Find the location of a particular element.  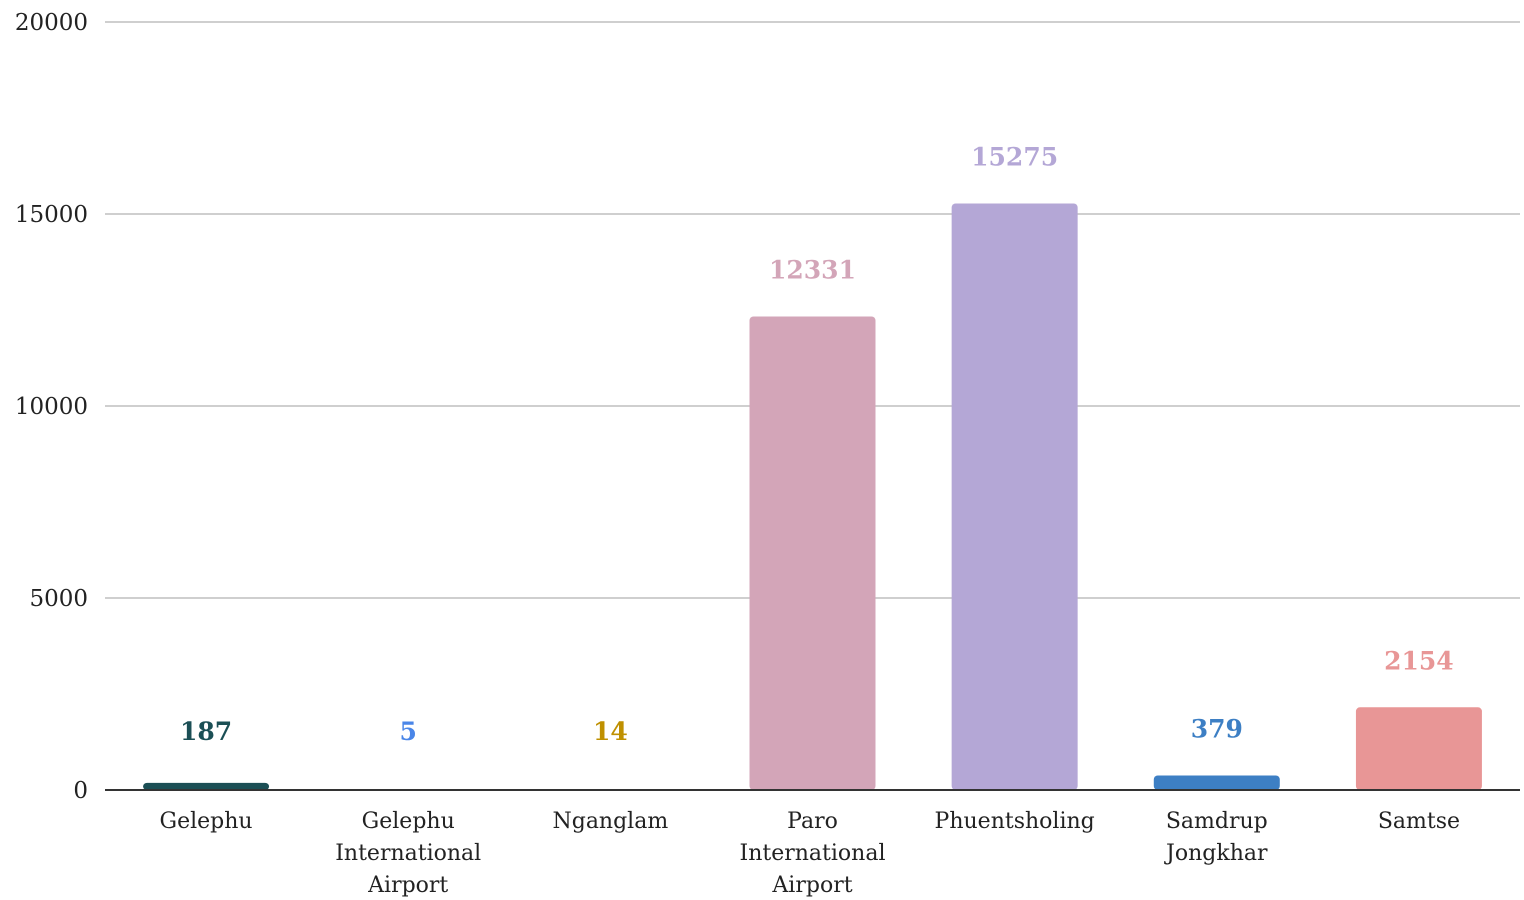

data-label: 5 is located at coordinates (408, 731).